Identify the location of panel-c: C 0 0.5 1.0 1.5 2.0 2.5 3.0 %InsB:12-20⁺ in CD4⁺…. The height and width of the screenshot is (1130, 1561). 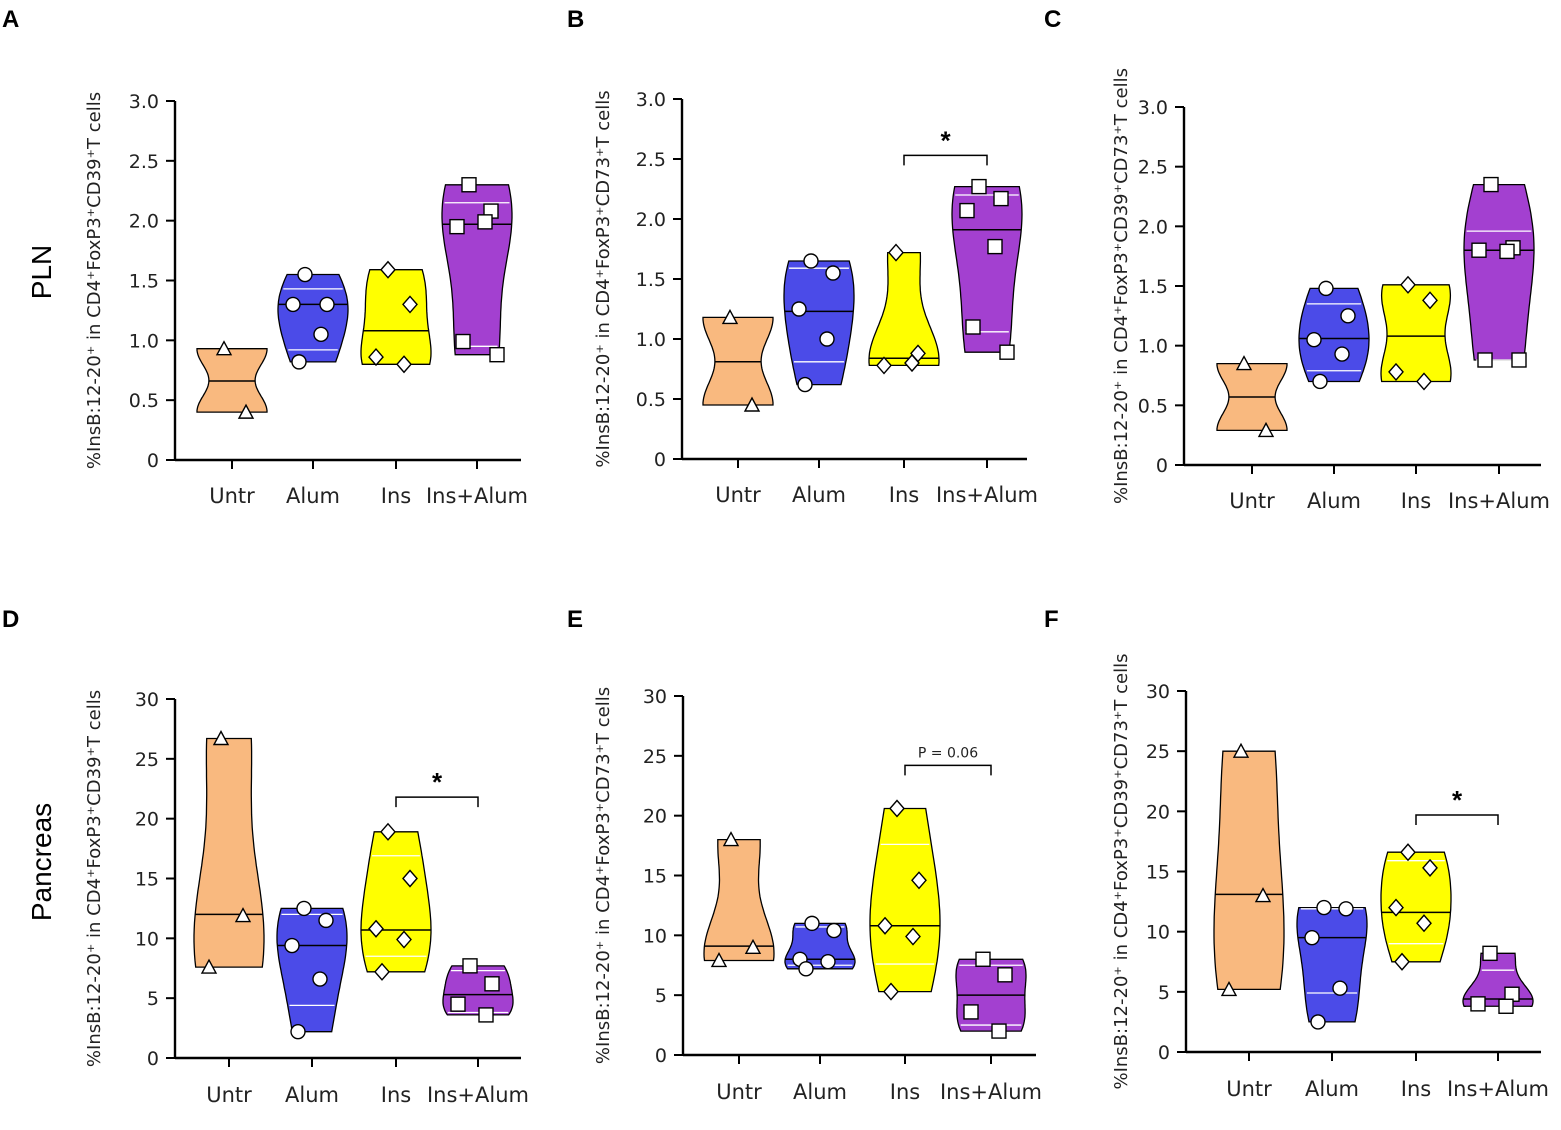
(1297, 259).